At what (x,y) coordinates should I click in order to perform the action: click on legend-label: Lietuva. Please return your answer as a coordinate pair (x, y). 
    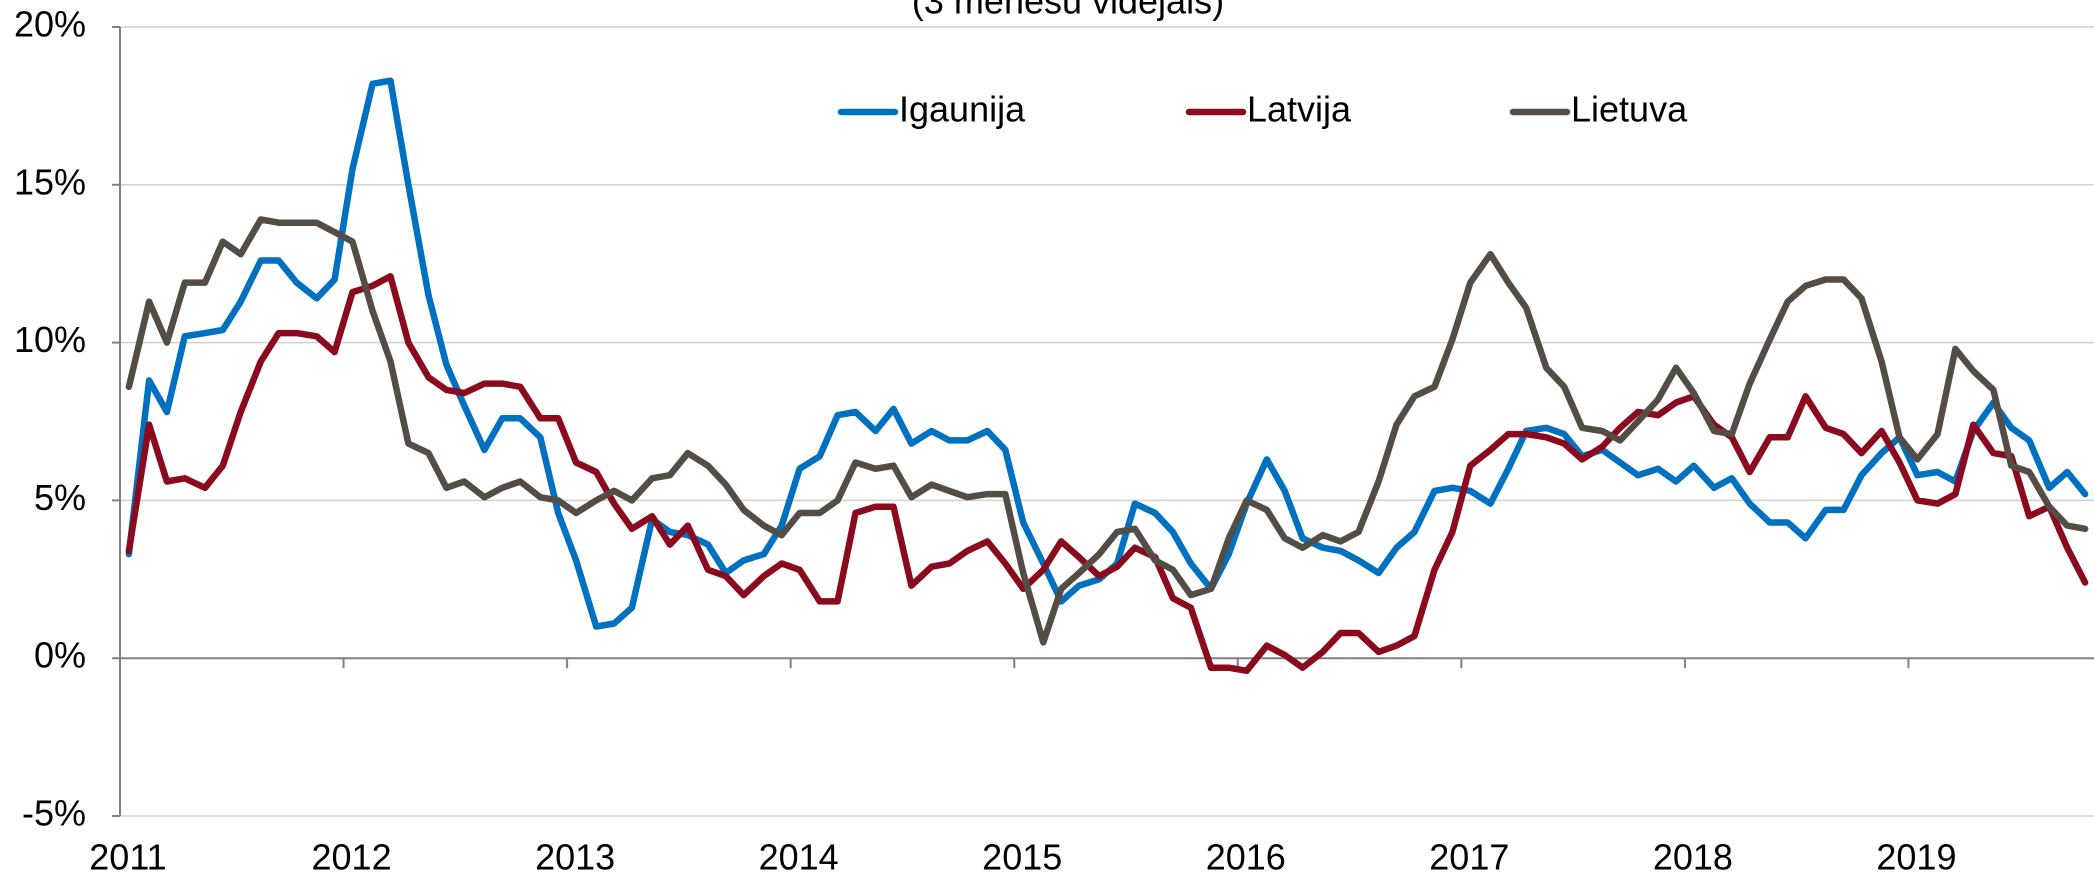
    Looking at the image, I should click on (1629, 109).